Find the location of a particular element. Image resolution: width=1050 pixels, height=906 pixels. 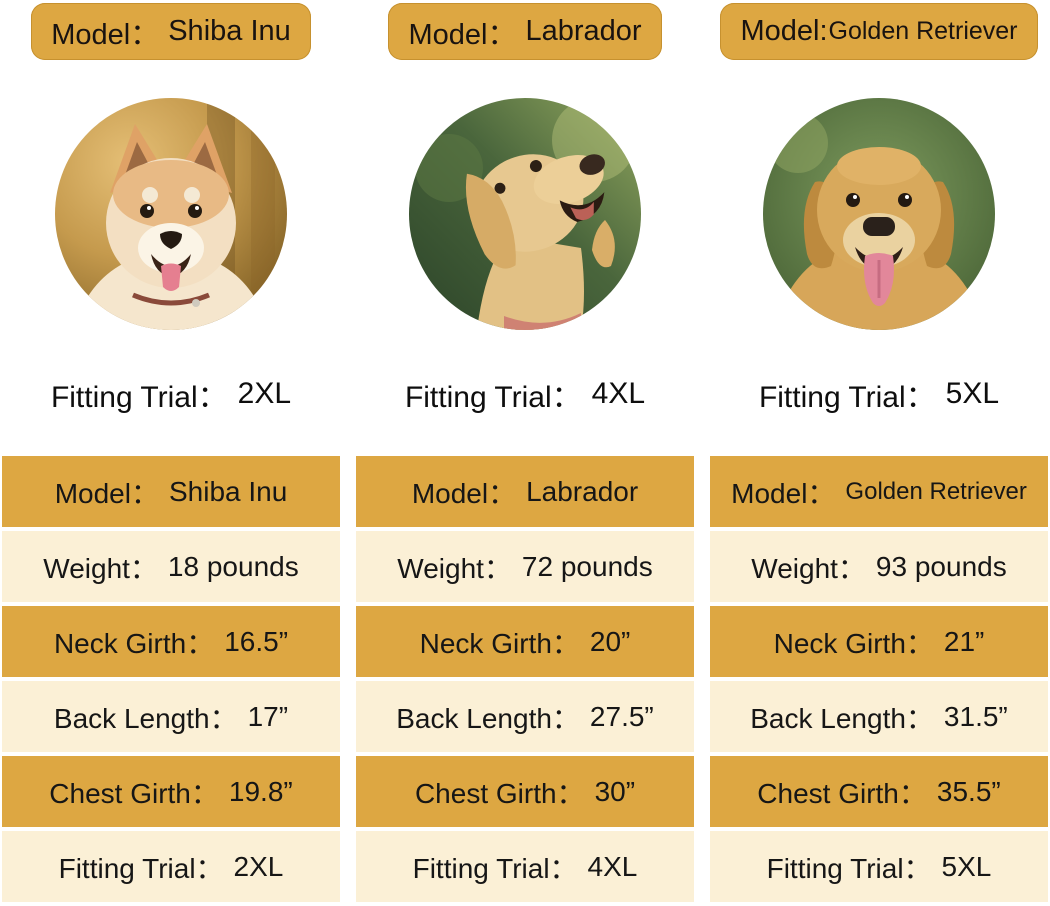

table-row: Fitting Trial： 2XL is located at coordinates (171, 866).